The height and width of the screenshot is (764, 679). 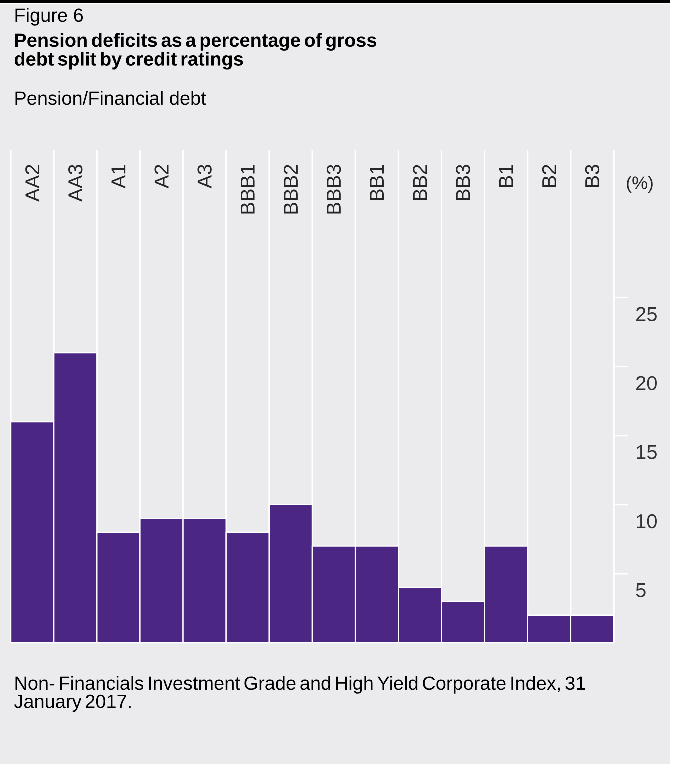 What do you see at coordinates (161, 177) in the screenshot?
I see `x-tick-label: A2` at bounding box center [161, 177].